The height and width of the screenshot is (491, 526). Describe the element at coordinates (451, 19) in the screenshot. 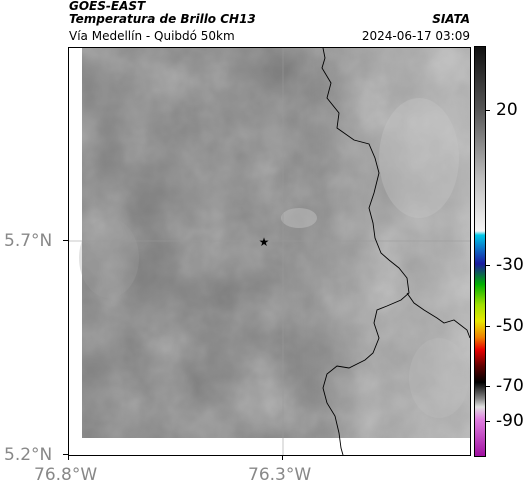

I see `org-name: SIATA` at that location.